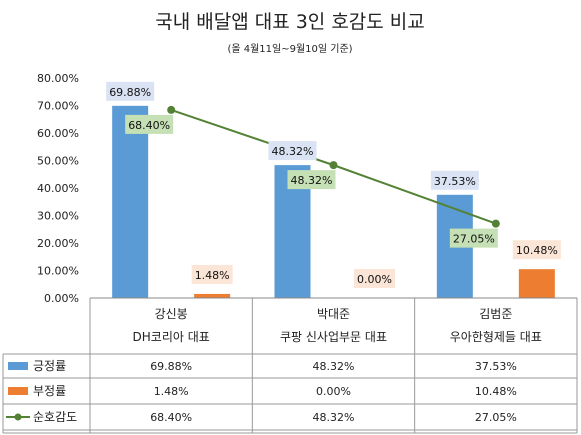  I want to click on legend-label: 부정률, so click(49, 391).